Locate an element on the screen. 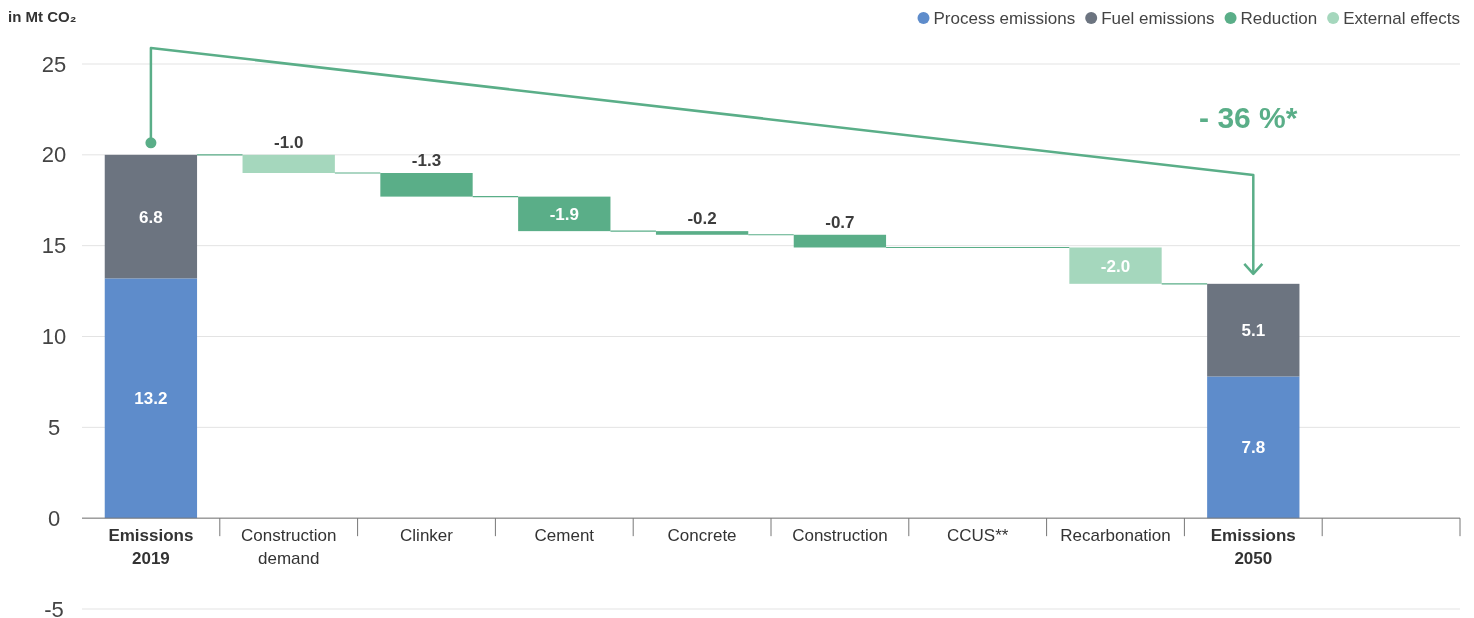 The height and width of the screenshot is (618, 1474). y-tick-label: 20 is located at coordinates (54, 155).